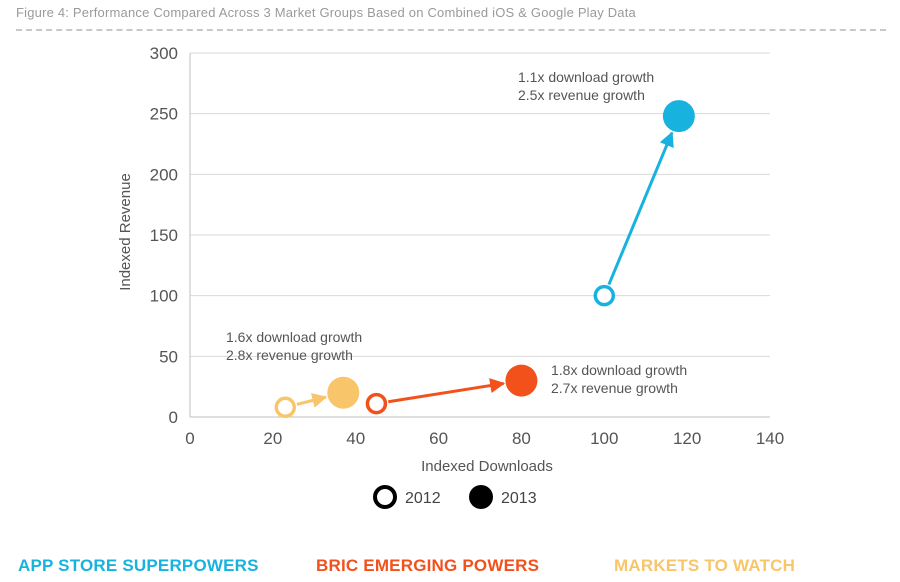 This screenshot has height=582, width=900. What do you see at coordinates (289, 355) in the screenshot?
I see `annotation-text: 2.8x revenue growth` at bounding box center [289, 355].